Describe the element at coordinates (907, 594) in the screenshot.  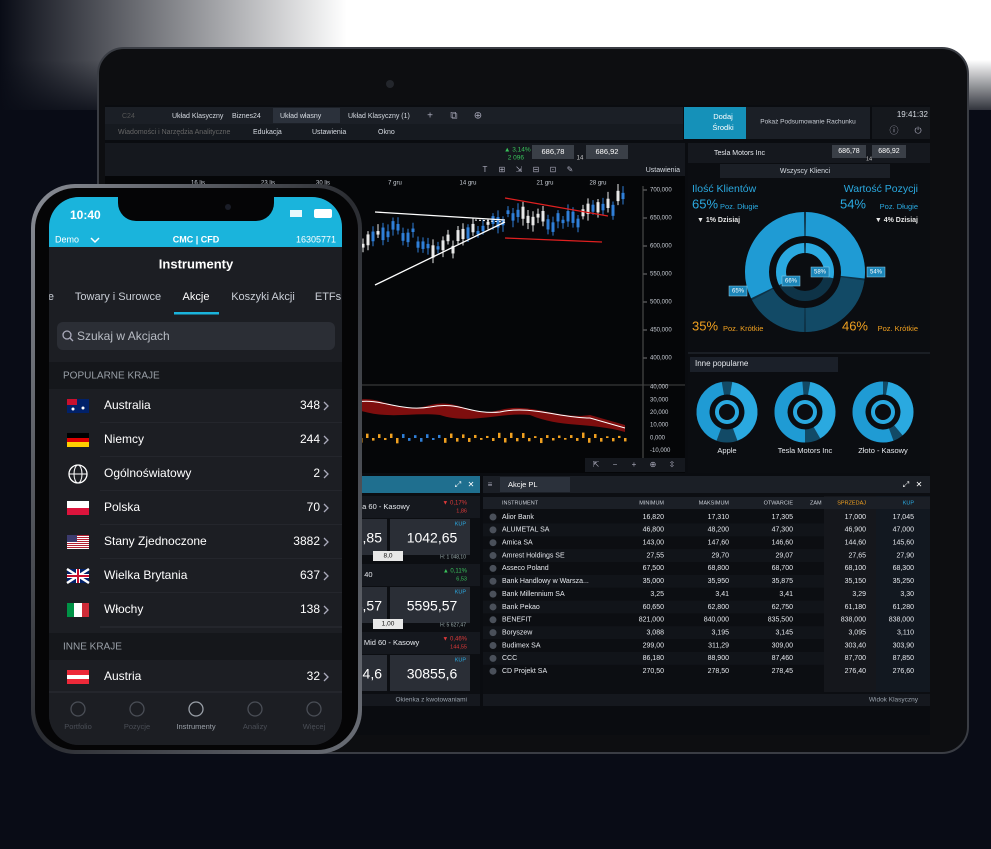
I see `table-cell: 3,30` at that location.